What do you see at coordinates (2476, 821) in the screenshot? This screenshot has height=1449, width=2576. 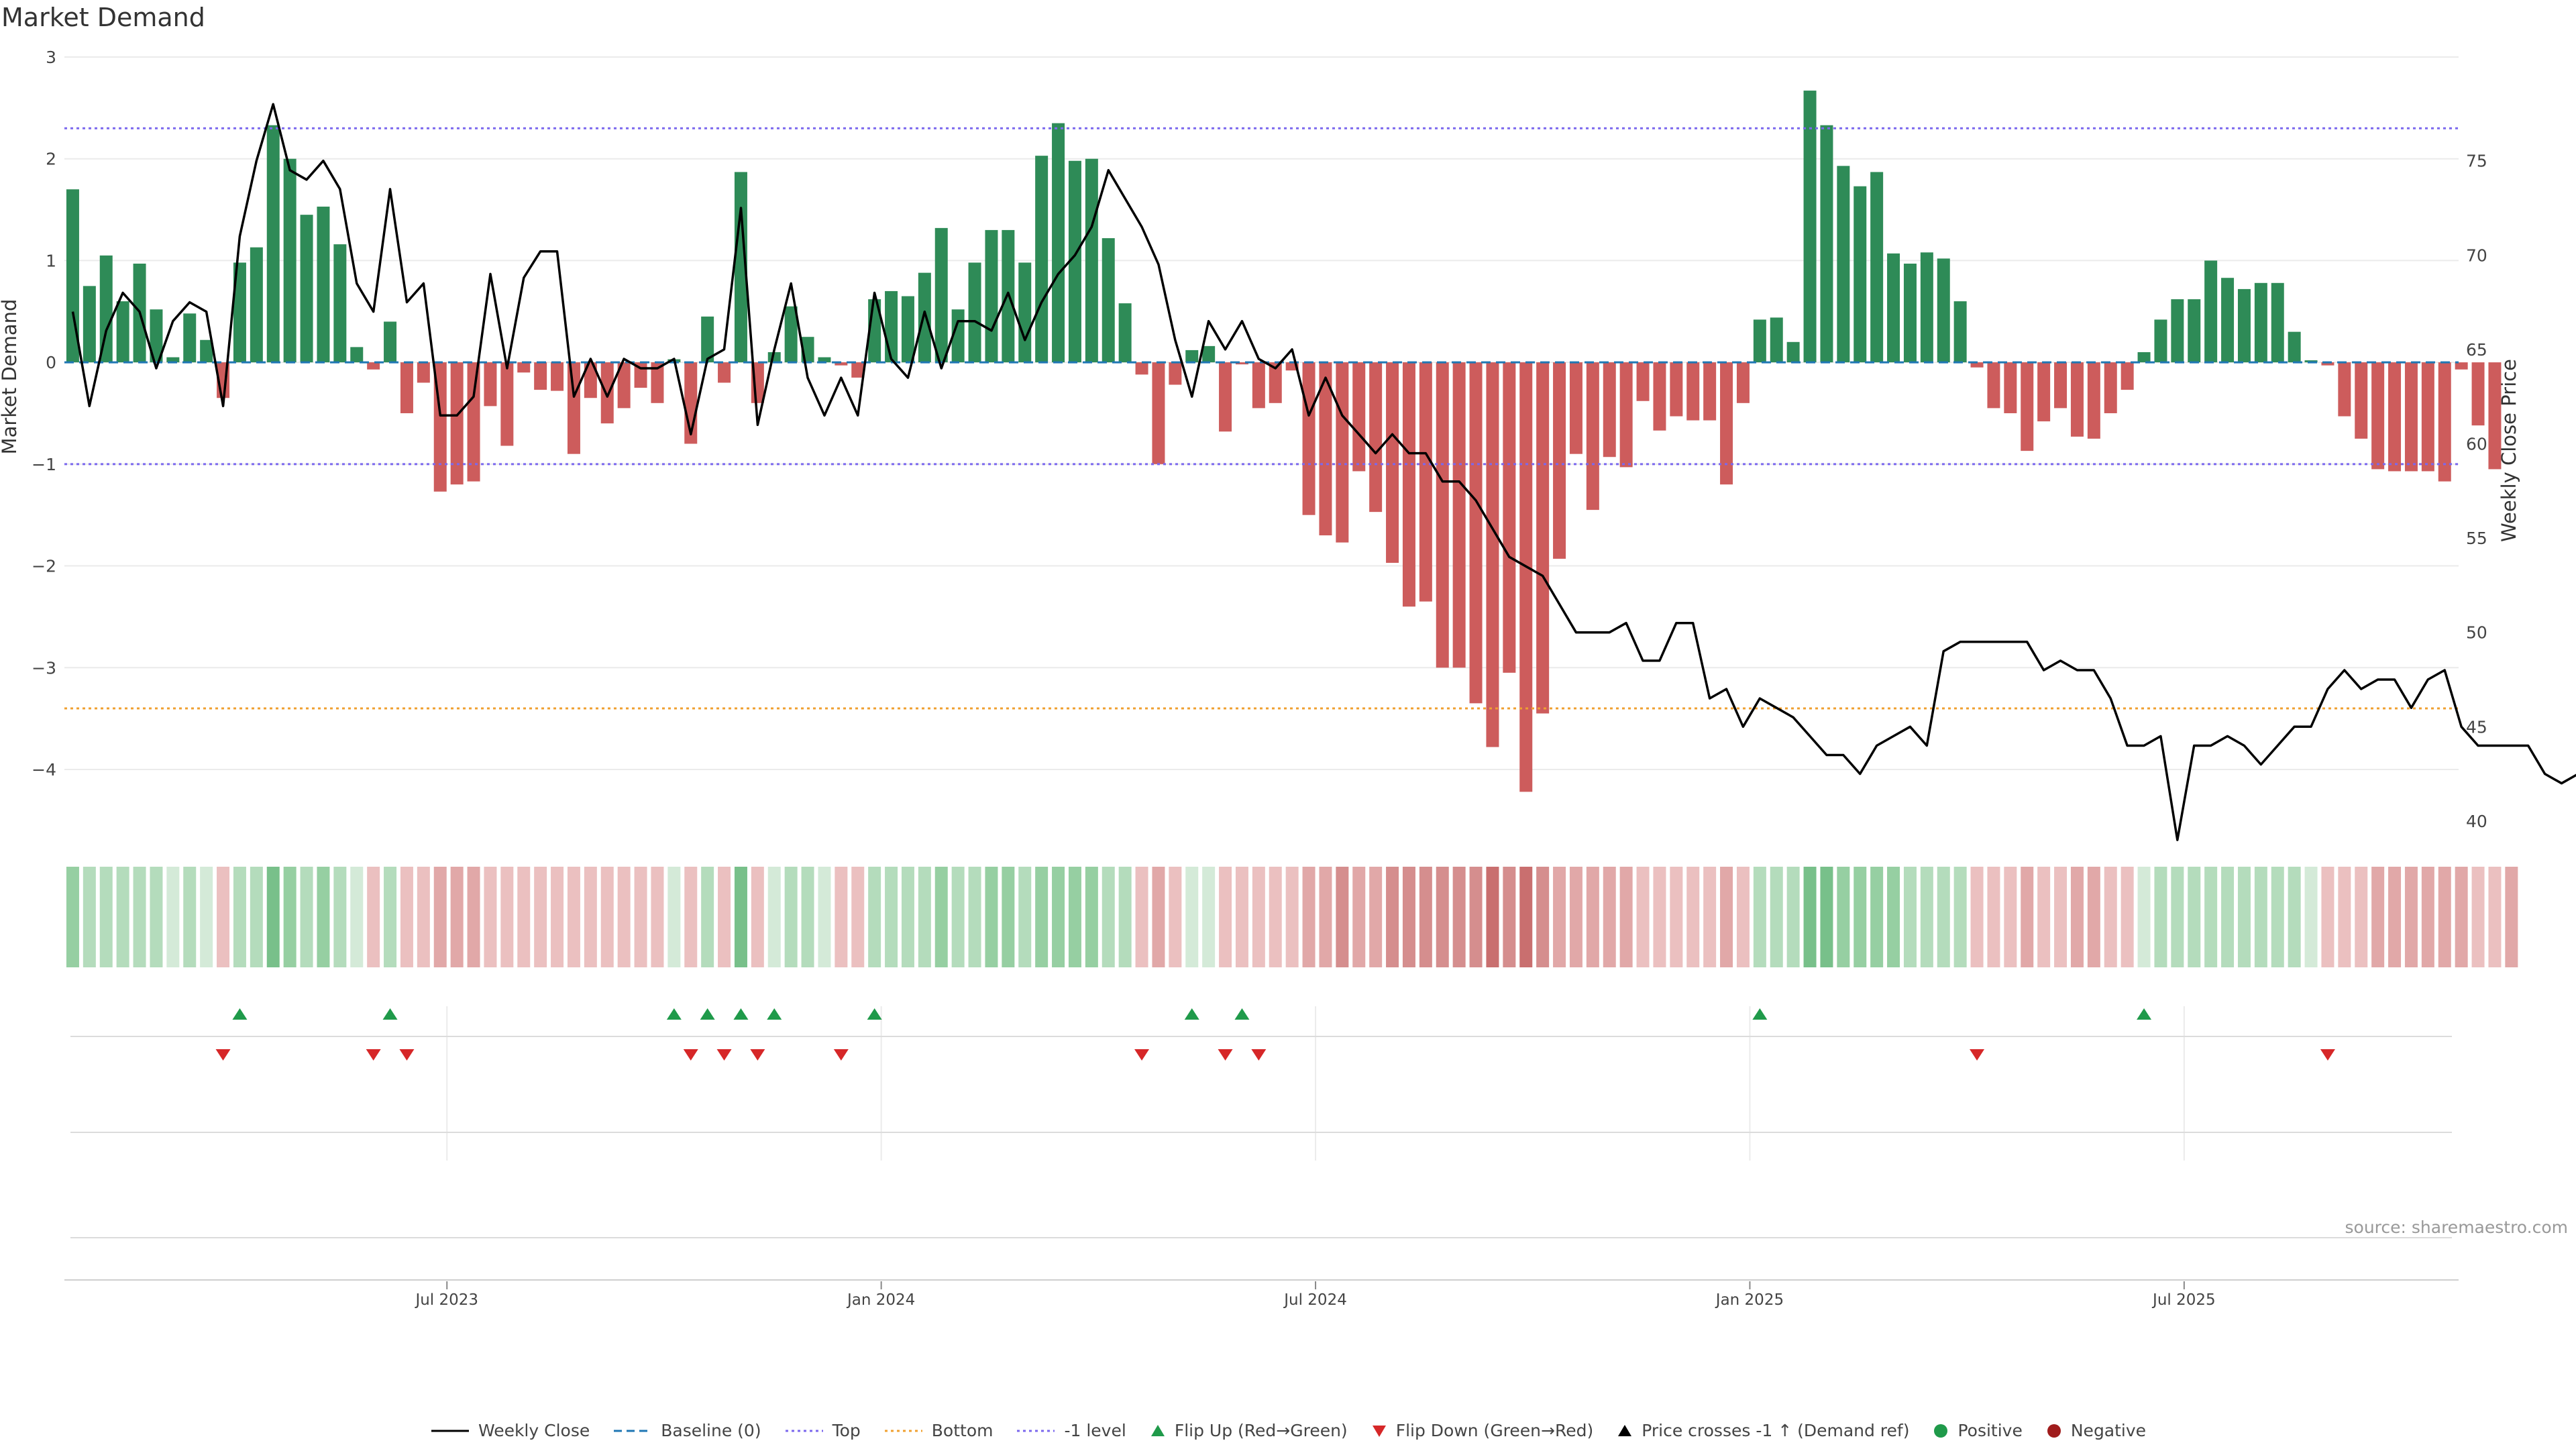 I see `y2-tick-label: 40` at bounding box center [2476, 821].